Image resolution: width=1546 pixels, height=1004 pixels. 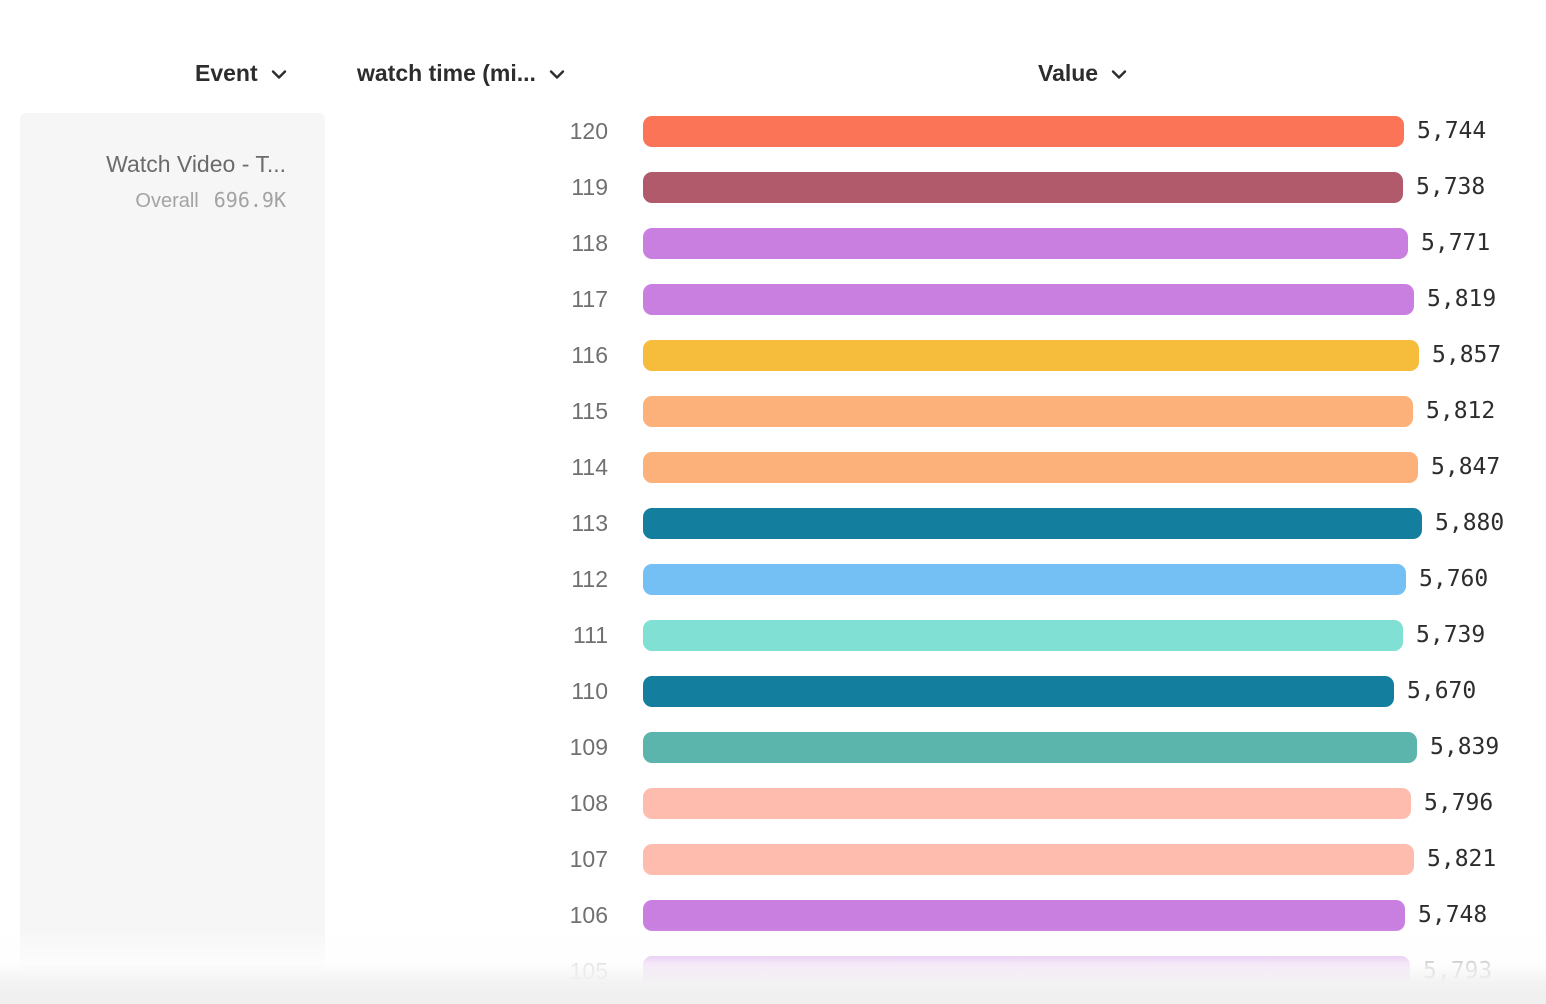 I want to click on chart-row: 112 5,760, so click(x=773, y=579).